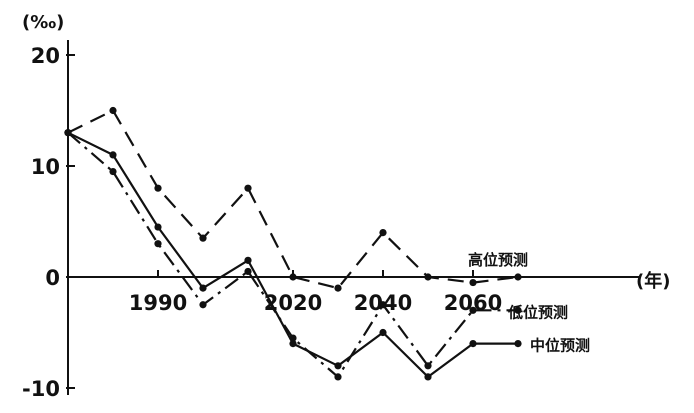 The width and height of the screenshot is (694, 413). I want to click on x-tick-label: 2020, so click(293, 303).